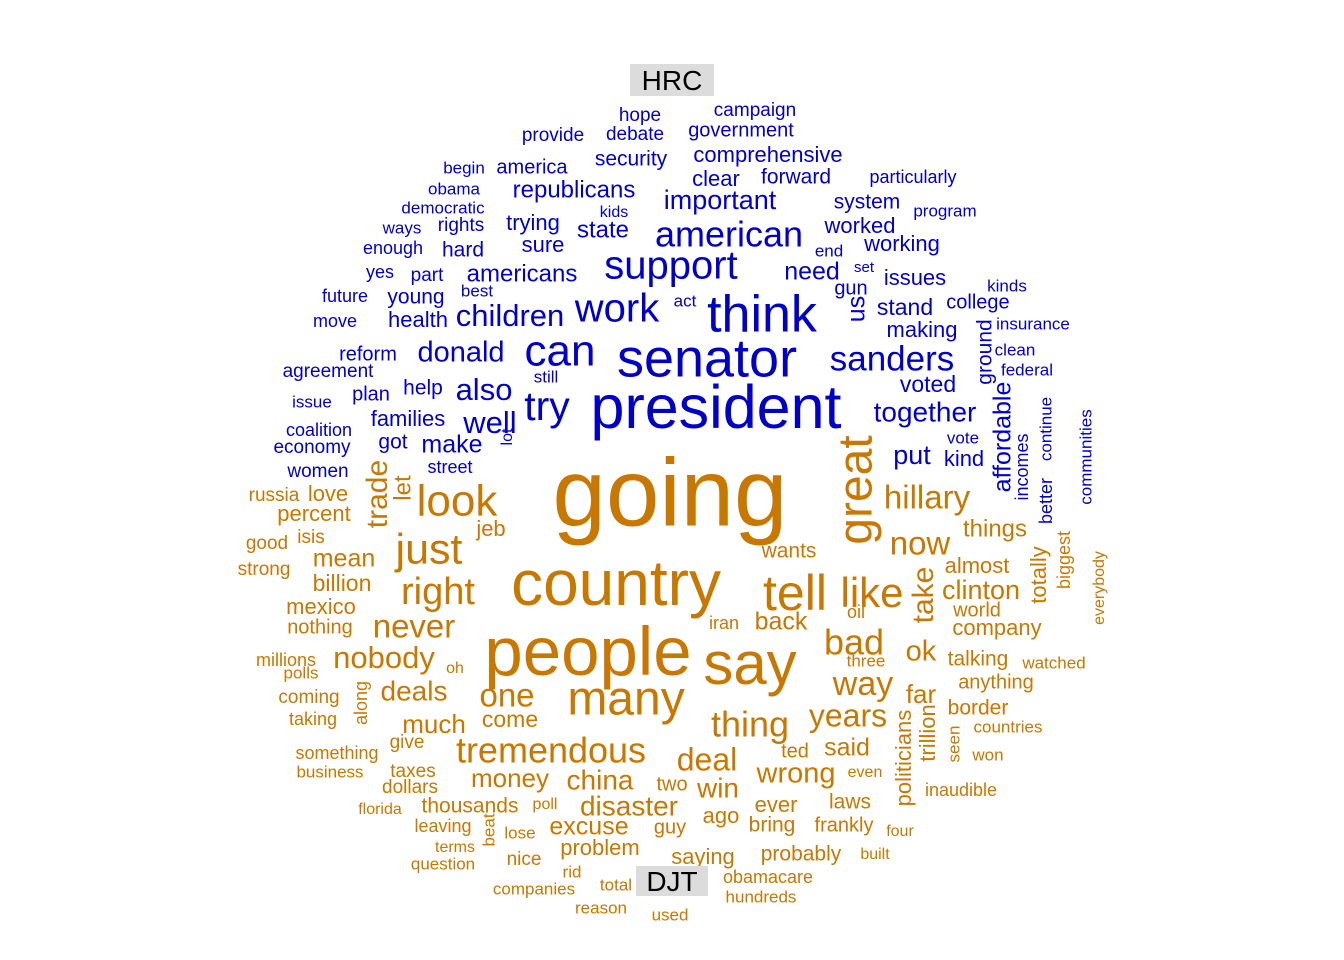 The width and height of the screenshot is (1344, 960). What do you see at coordinates (507, 436) in the screenshot?
I see `hrc-word-lot: lot` at bounding box center [507, 436].